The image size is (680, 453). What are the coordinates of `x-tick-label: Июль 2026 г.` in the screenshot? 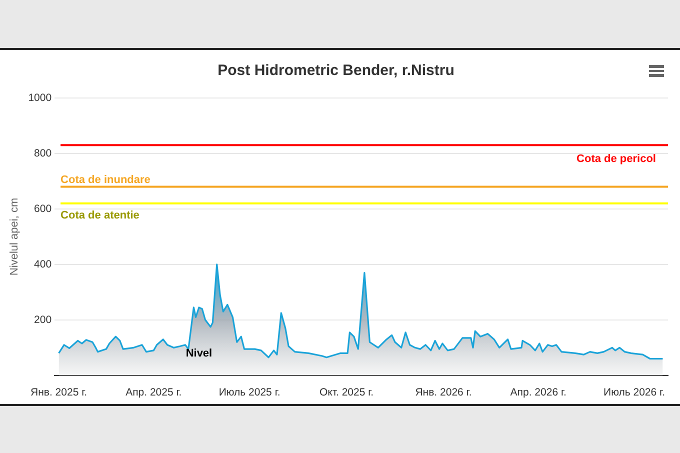 It's located at (634, 392).